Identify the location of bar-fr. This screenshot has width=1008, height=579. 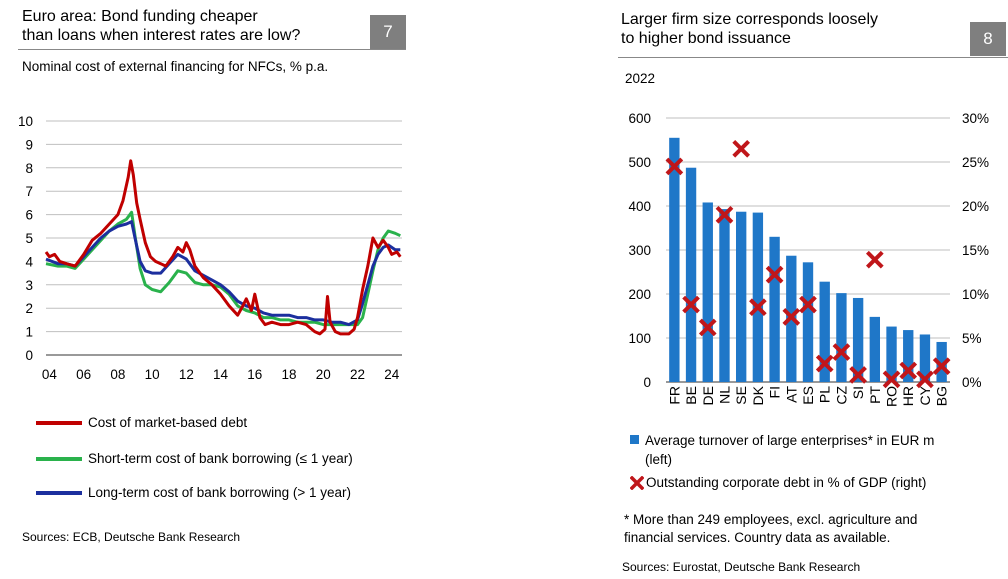
(674, 259).